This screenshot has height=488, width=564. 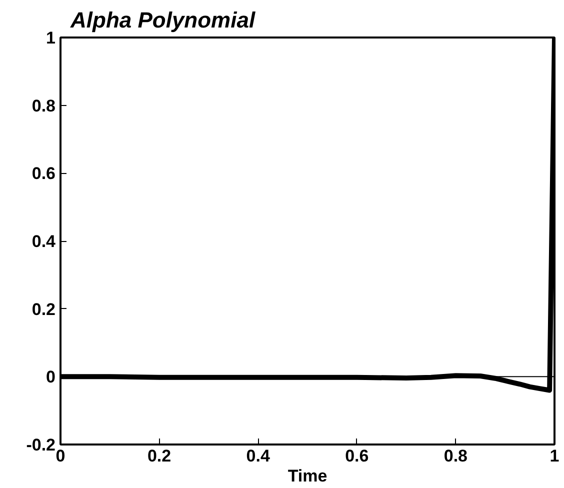 What do you see at coordinates (44, 106) in the screenshot?
I see `y-tick-label: 0.8` at bounding box center [44, 106].